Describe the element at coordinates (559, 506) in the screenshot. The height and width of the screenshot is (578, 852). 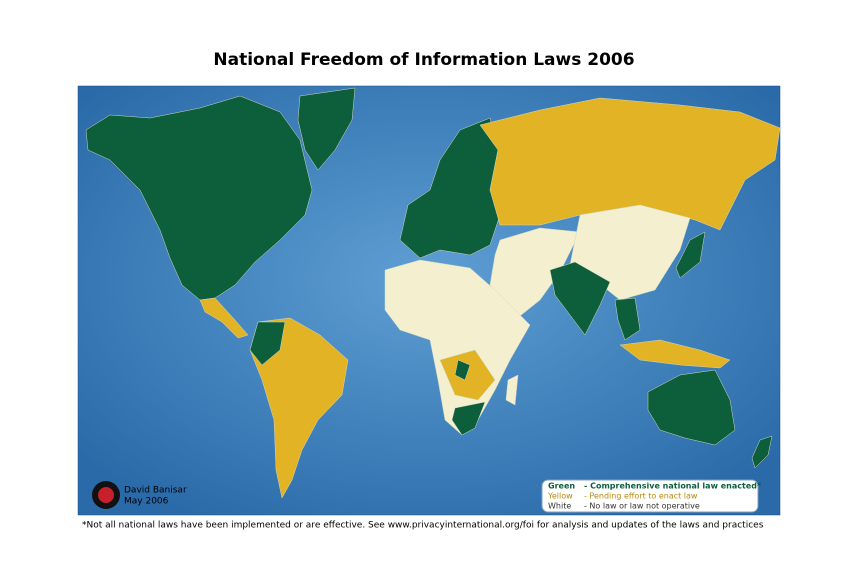
I see `legend-key: White` at that location.